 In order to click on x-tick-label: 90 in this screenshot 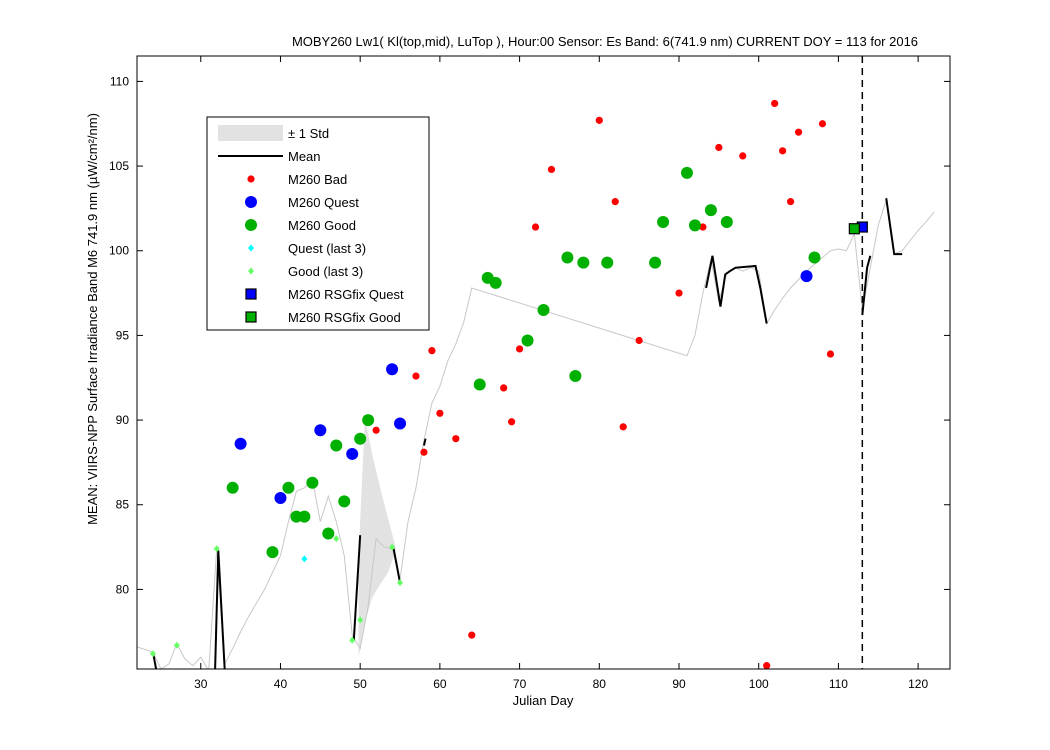, I will do `click(679, 684)`.